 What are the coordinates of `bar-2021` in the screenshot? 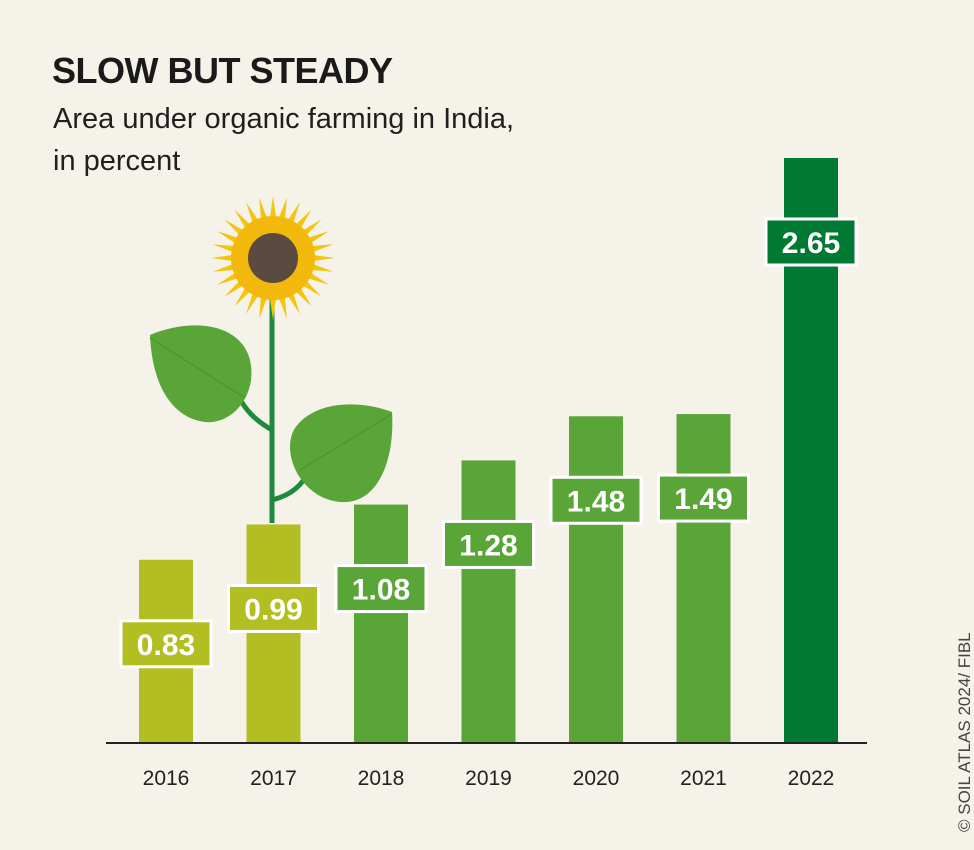 It's located at (703, 578).